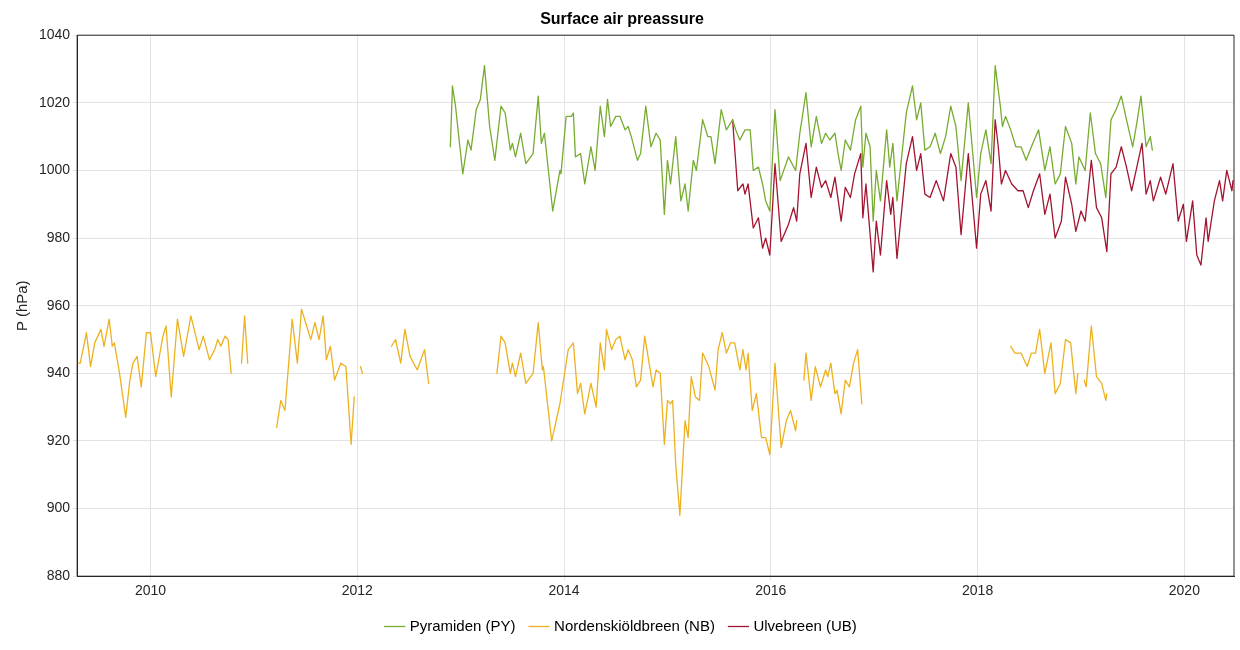 The image size is (1240, 650). I want to click on y-tick-label: 960, so click(58, 304).